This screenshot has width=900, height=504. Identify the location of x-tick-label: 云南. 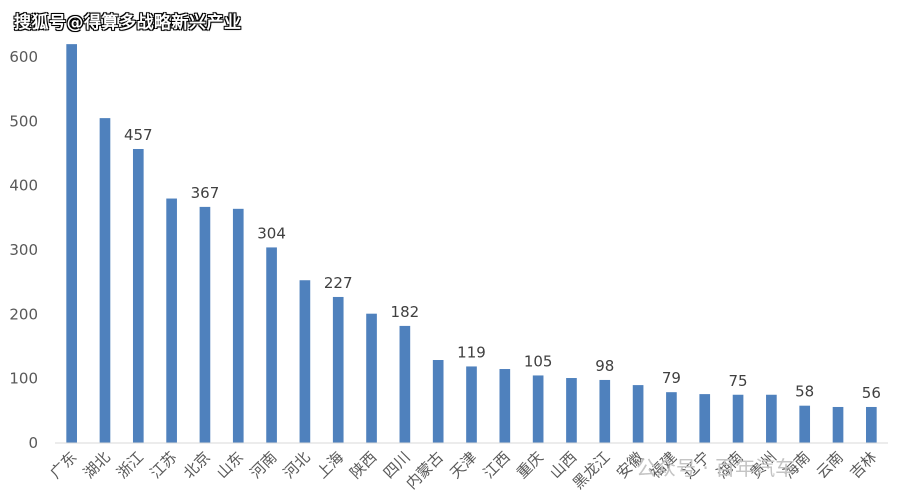
(830, 465).